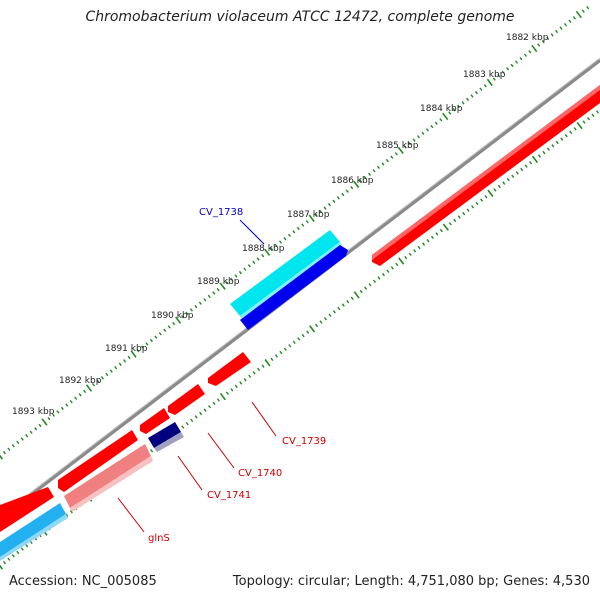 The width and height of the screenshot is (600, 600). Describe the element at coordinates (260, 473) in the screenshot. I see `gene-label-CV_1740: CV_1740` at that location.